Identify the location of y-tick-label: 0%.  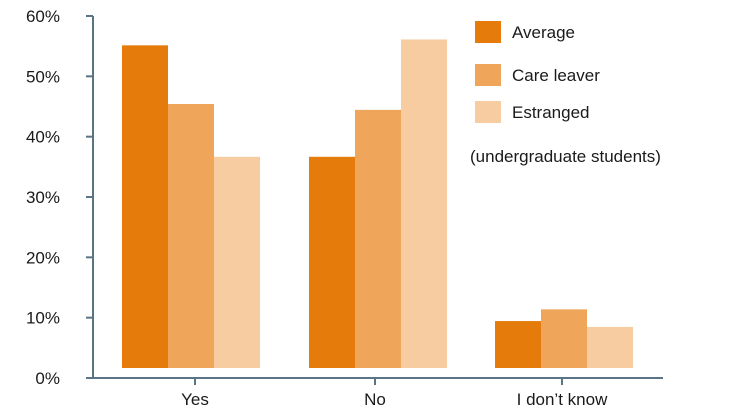
(47, 378).